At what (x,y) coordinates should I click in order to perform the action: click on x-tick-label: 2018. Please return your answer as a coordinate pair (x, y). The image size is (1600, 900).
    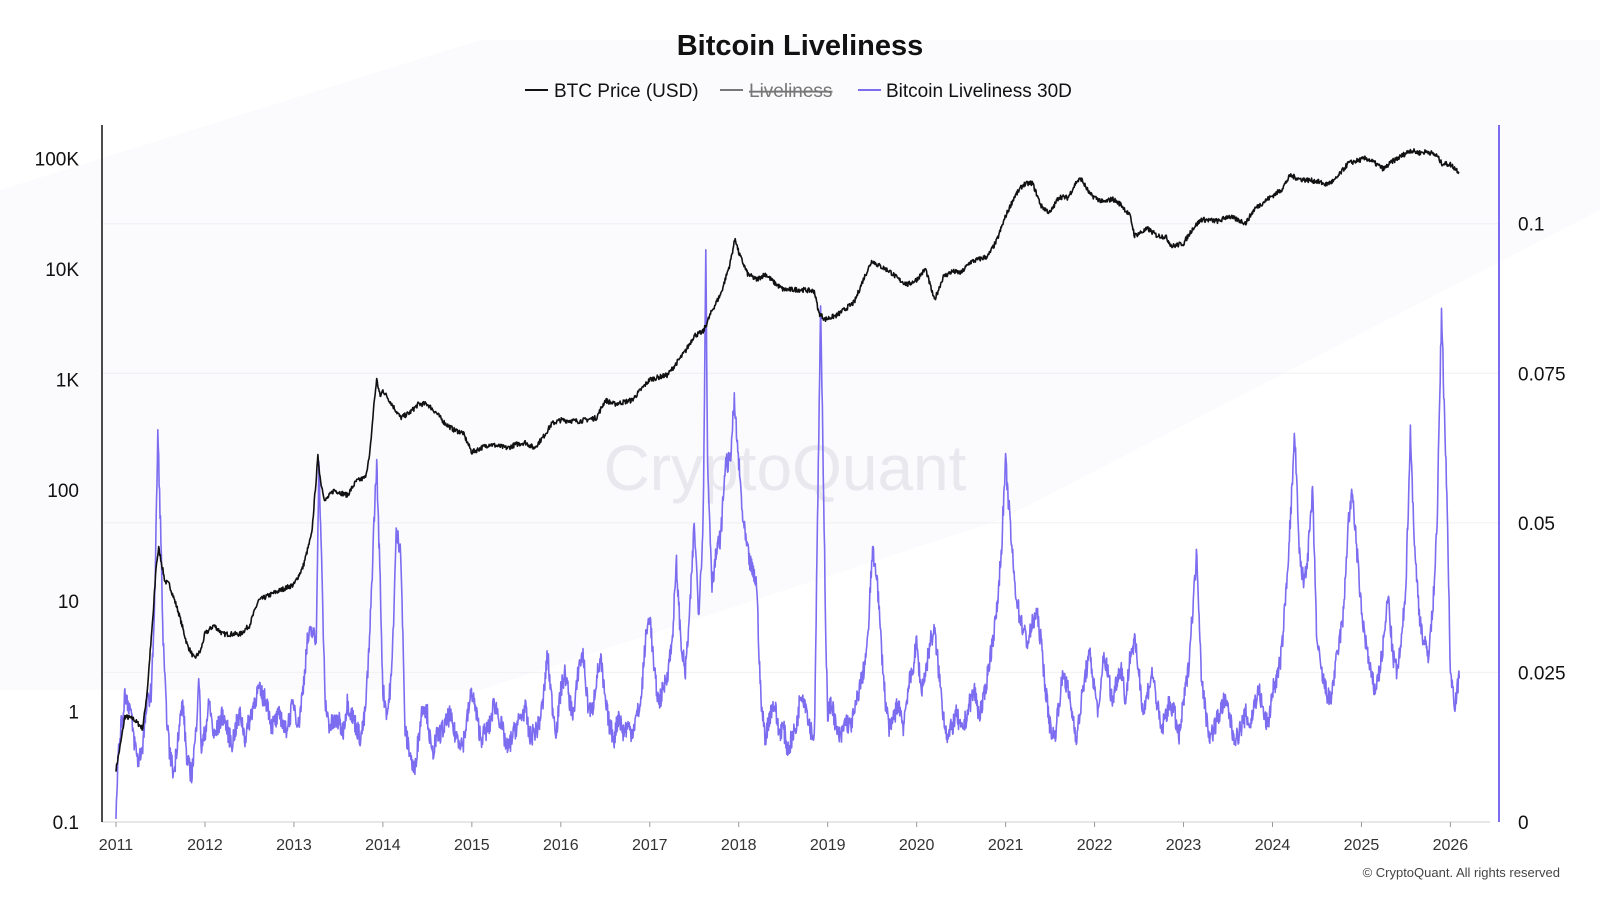
    Looking at the image, I should click on (739, 845).